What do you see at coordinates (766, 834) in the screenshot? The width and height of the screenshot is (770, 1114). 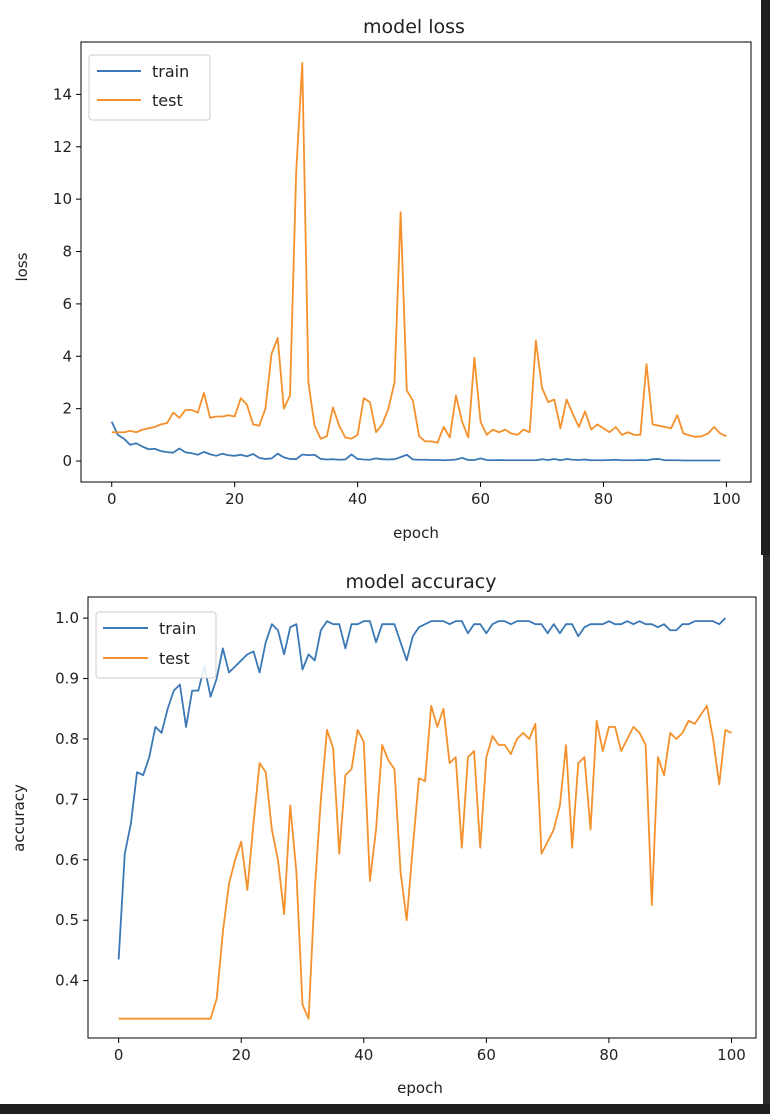 I see `screenshot-edge-right-lower` at bounding box center [766, 834].